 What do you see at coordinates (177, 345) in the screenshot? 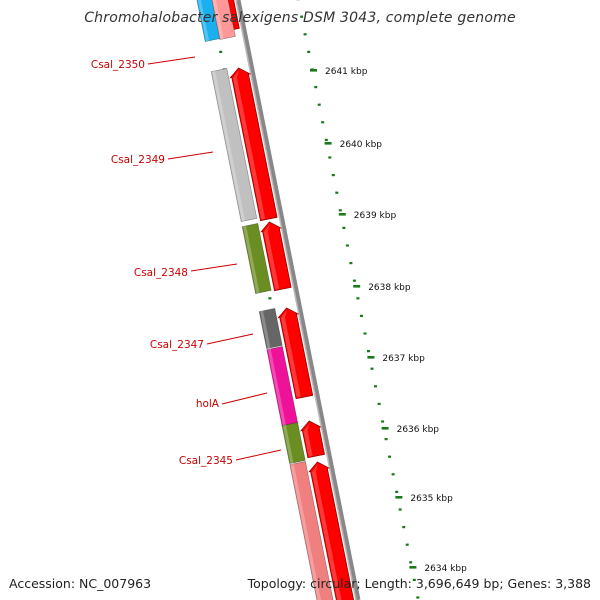
I see `gene-label: Csal_2347` at bounding box center [177, 345].